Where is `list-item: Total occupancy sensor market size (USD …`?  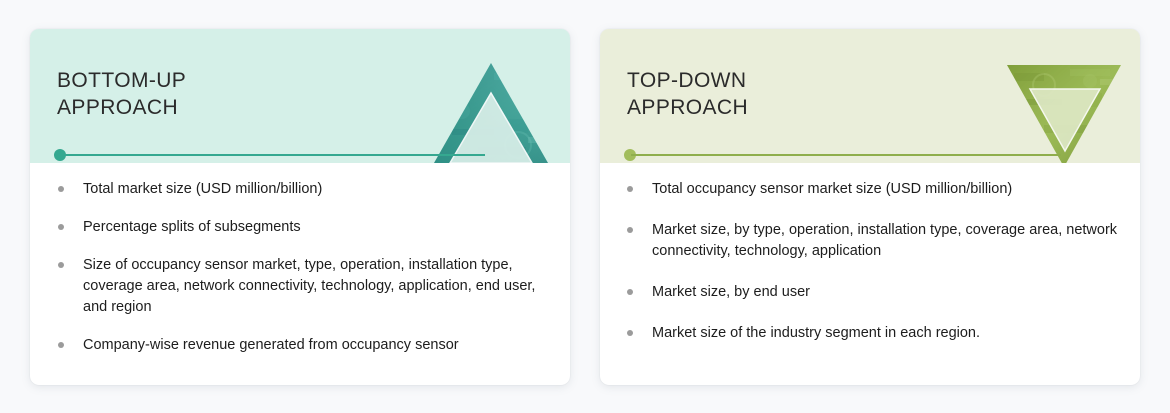
list-item: Total occupancy sensor market size (USD … is located at coordinates (873, 189).